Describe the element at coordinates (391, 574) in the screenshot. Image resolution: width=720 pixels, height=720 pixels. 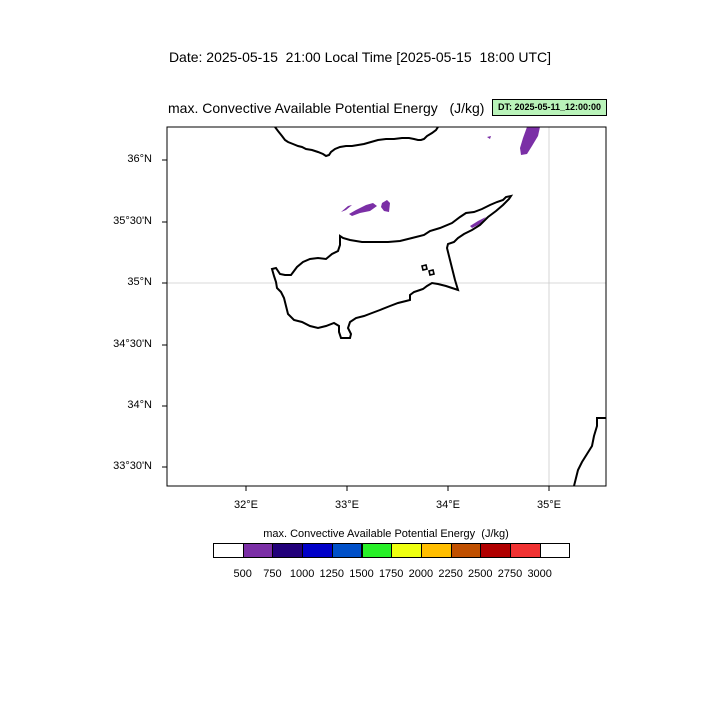
I see `colorbar-label: 1750` at that location.